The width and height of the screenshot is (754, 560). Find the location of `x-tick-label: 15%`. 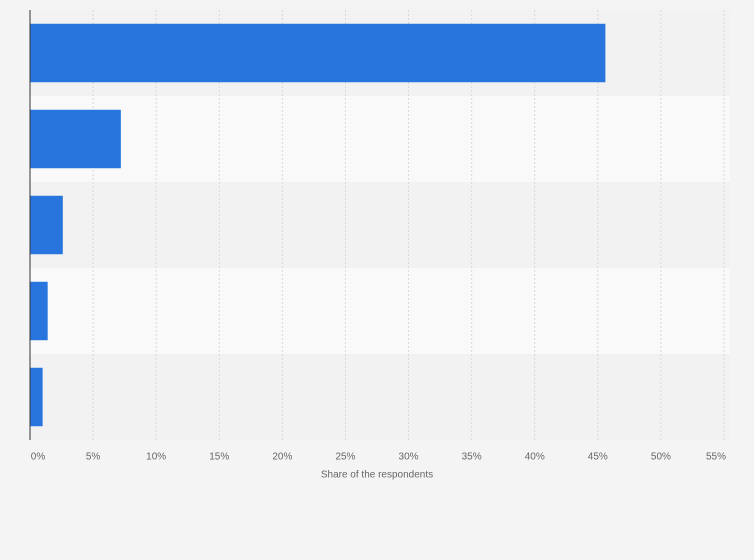

x-tick-label: 15% is located at coordinates (219, 457).